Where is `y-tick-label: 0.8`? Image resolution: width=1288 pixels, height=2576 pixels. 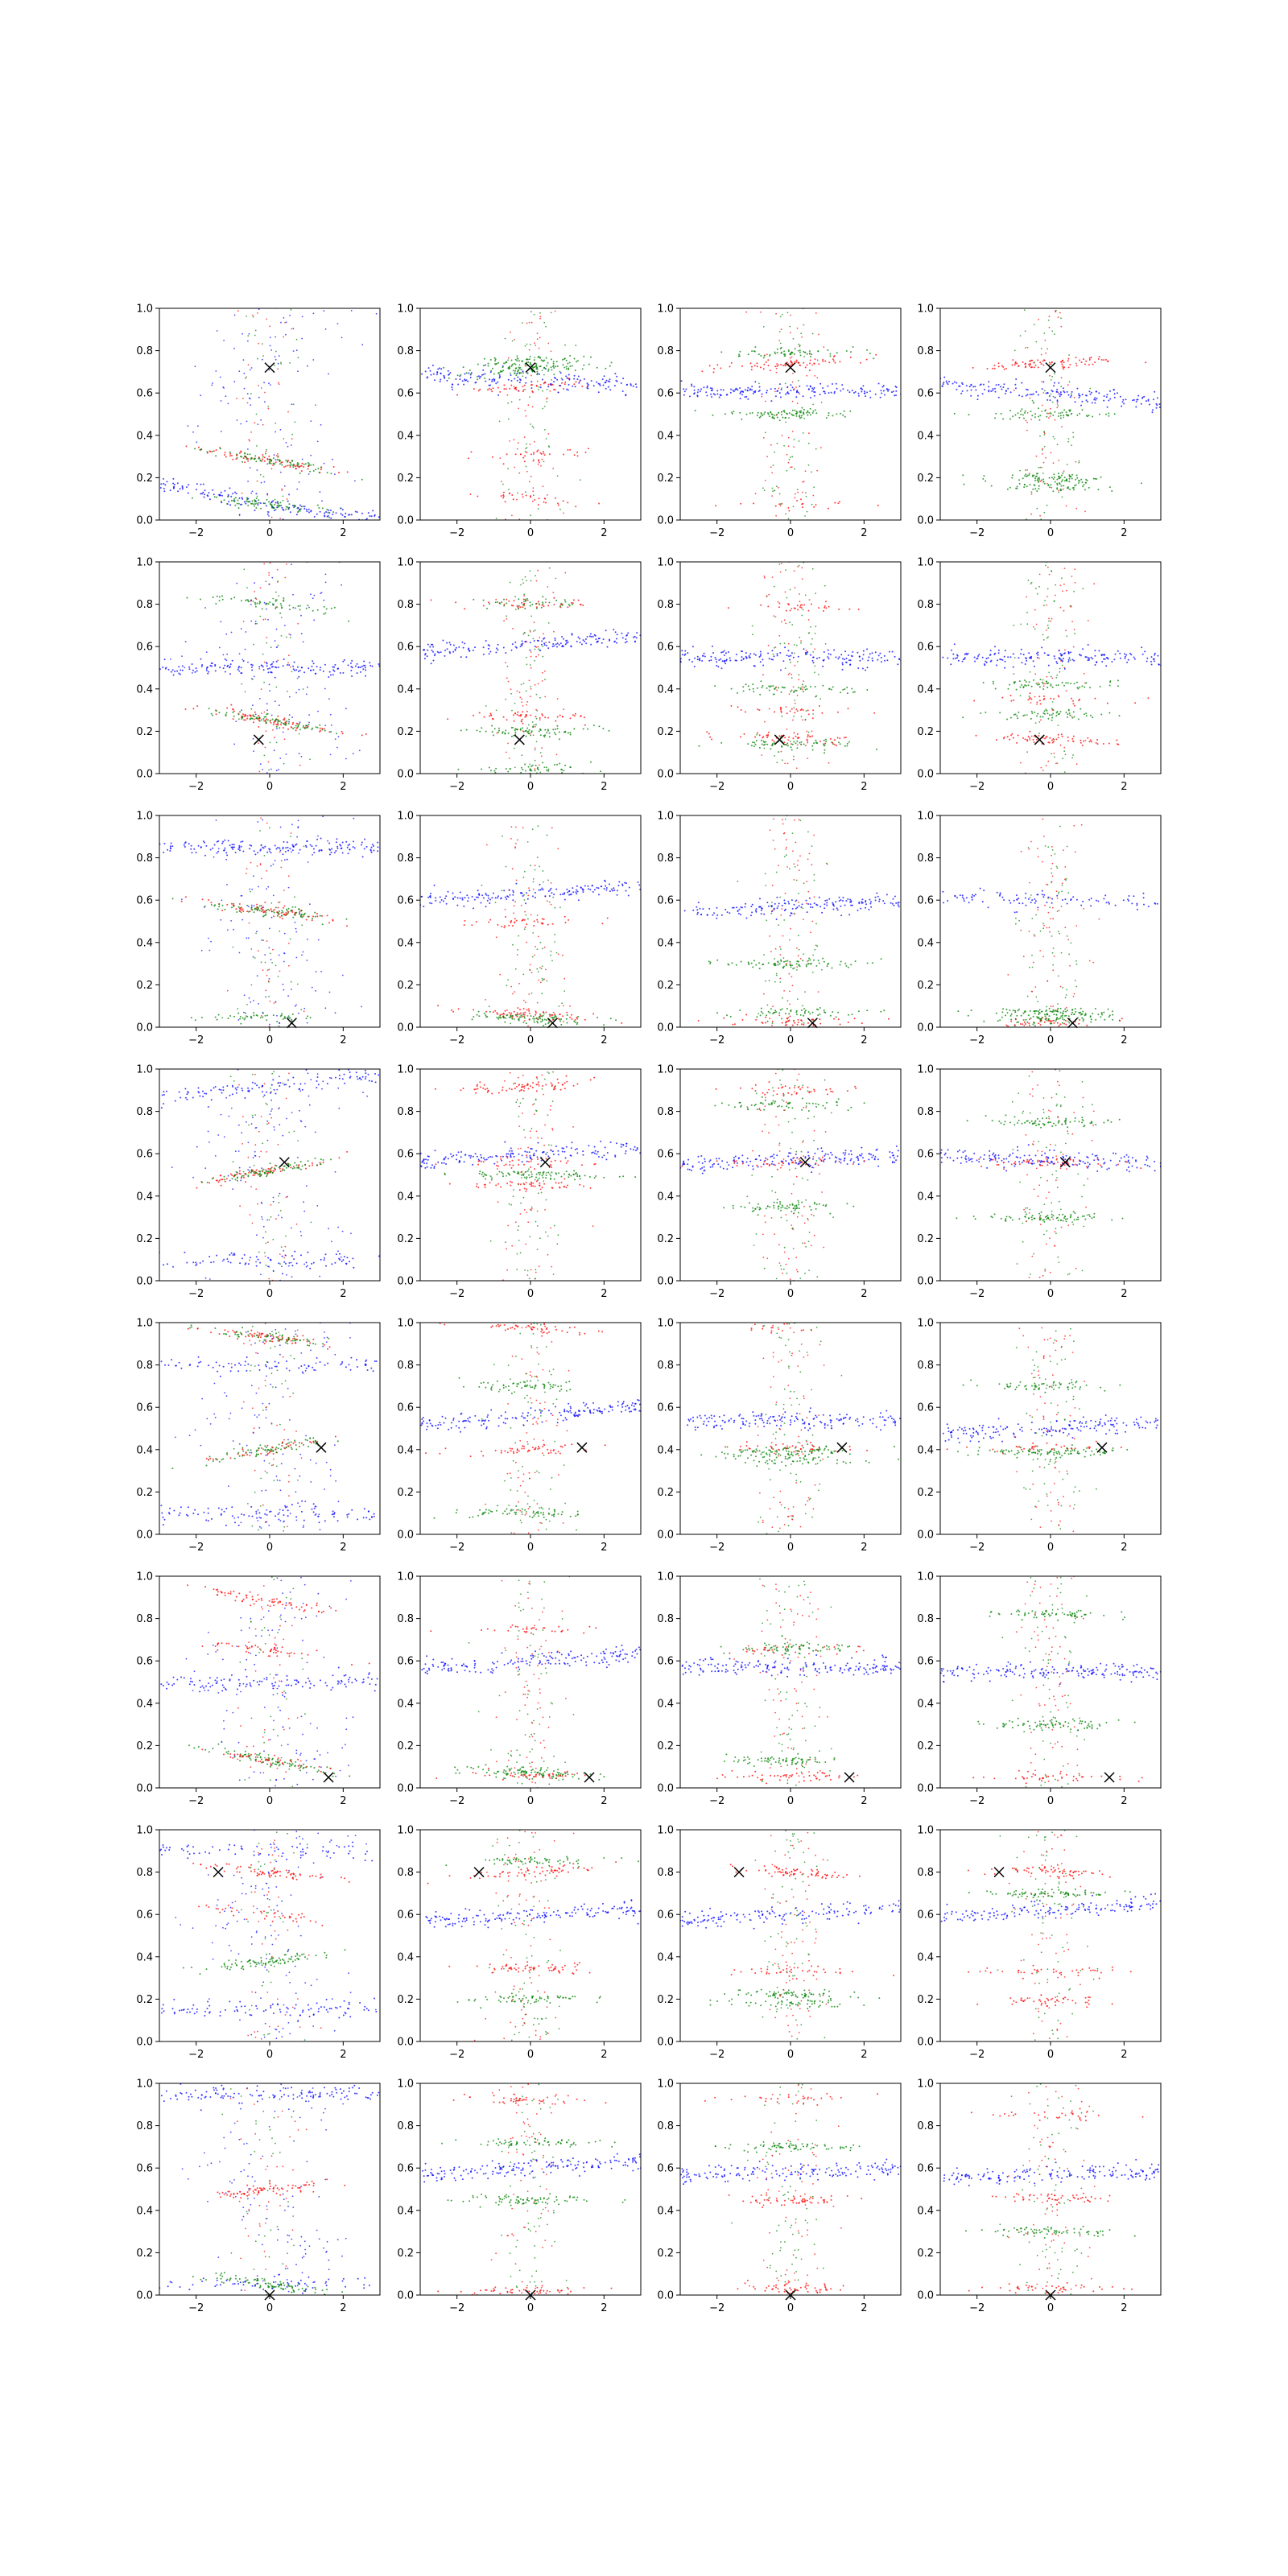
y-tick-label: 0.8 is located at coordinates (665, 351).